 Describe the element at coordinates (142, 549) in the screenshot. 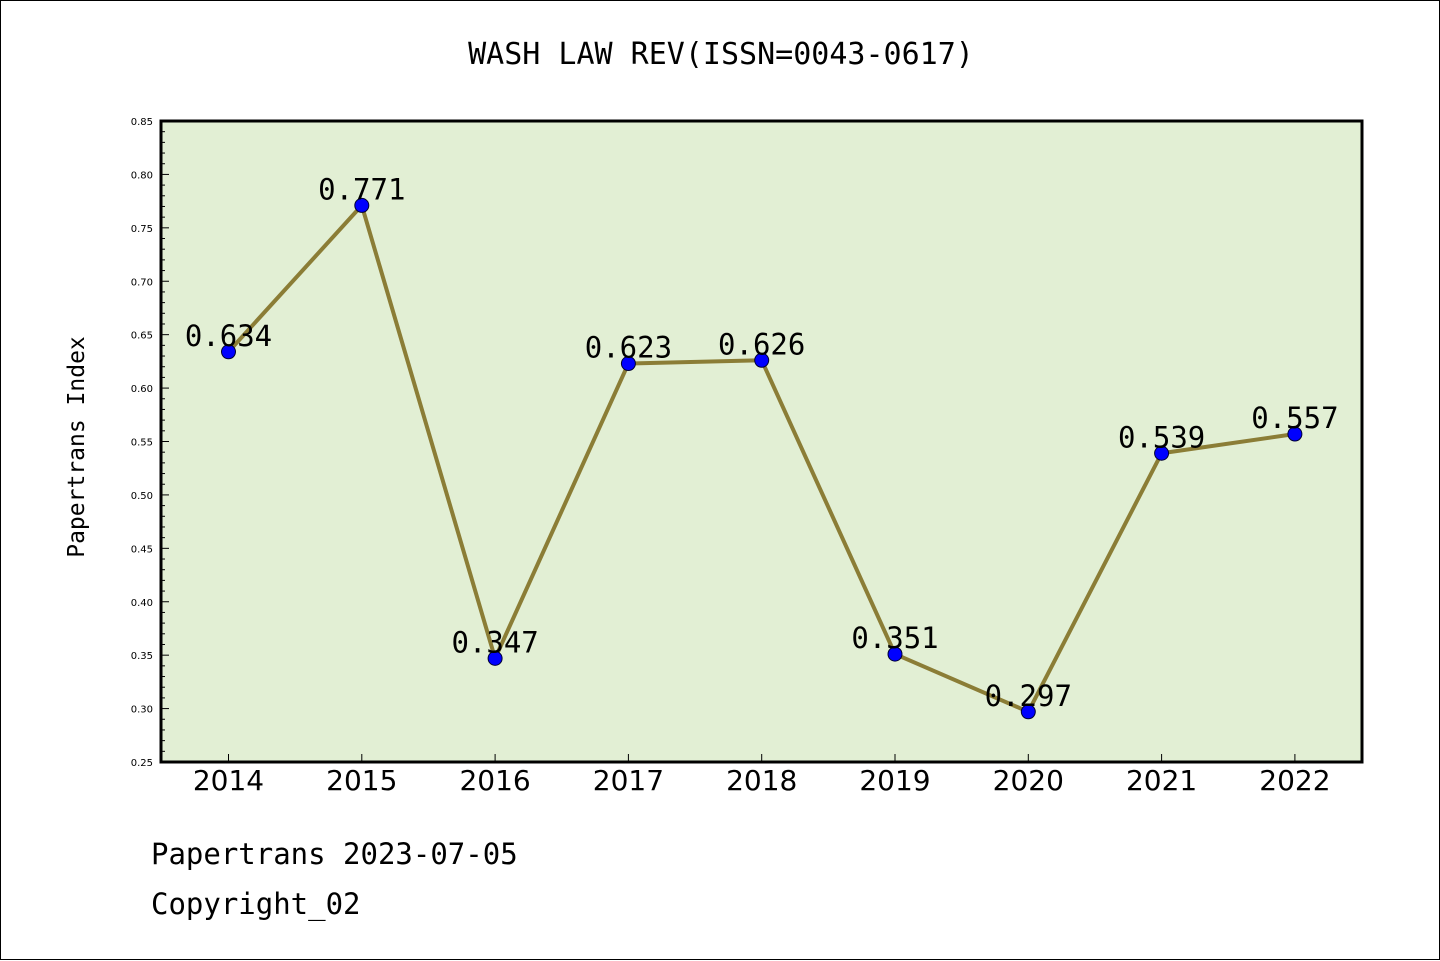

I see `y-tick-label: 0.45` at that location.